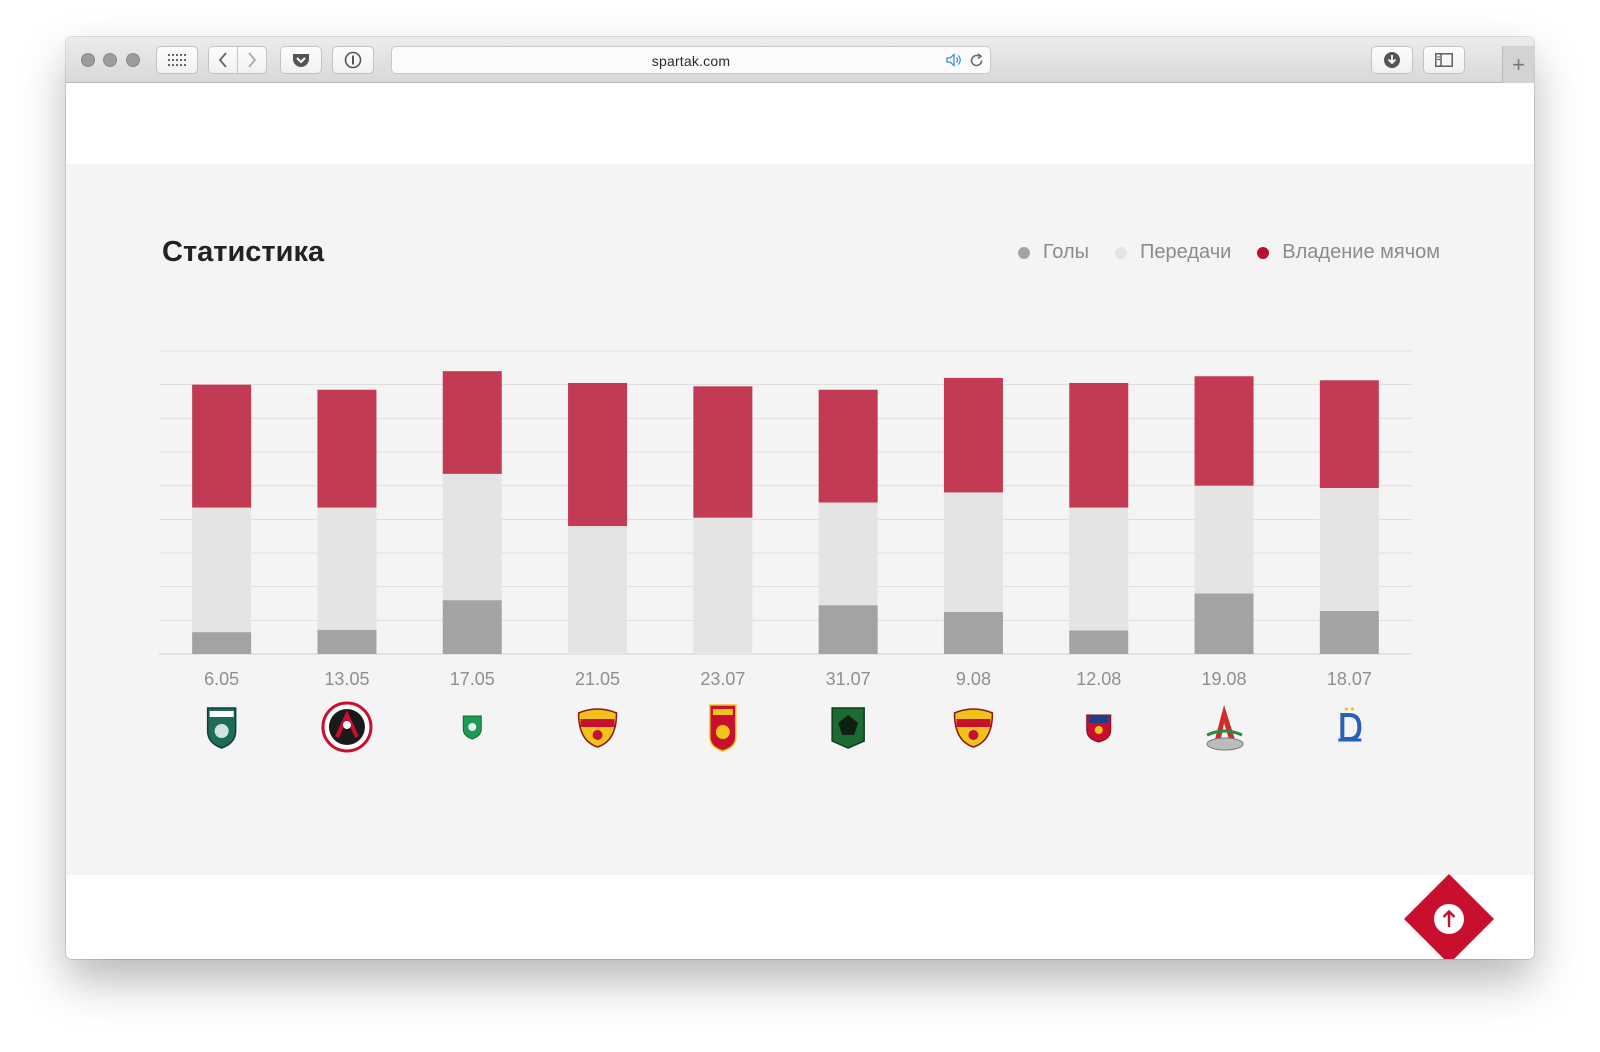 The image size is (1600, 1052). What do you see at coordinates (1224, 679) in the screenshot?
I see `x-tick-label: 19.08` at bounding box center [1224, 679].